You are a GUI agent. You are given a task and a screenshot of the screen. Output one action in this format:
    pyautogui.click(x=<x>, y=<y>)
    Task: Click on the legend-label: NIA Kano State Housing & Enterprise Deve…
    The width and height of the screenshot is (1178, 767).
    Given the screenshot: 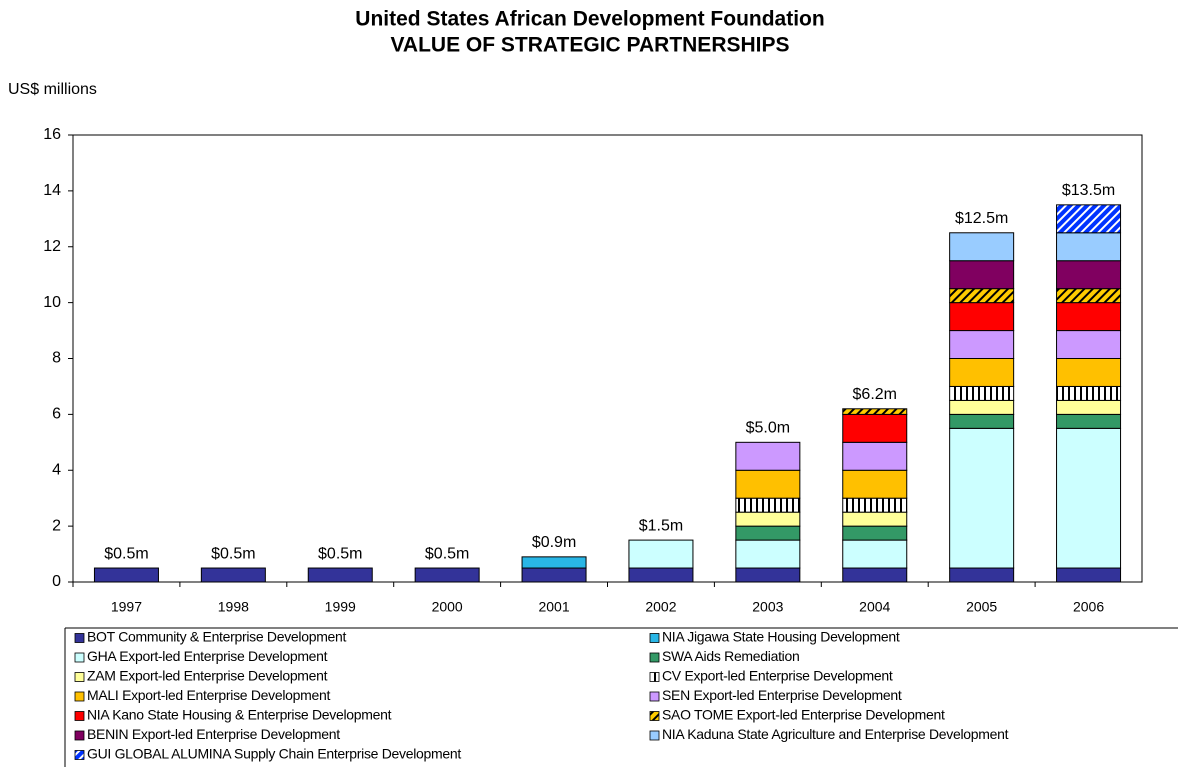 What is the action you would take?
    pyautogui.click(x=239, y=715)
    